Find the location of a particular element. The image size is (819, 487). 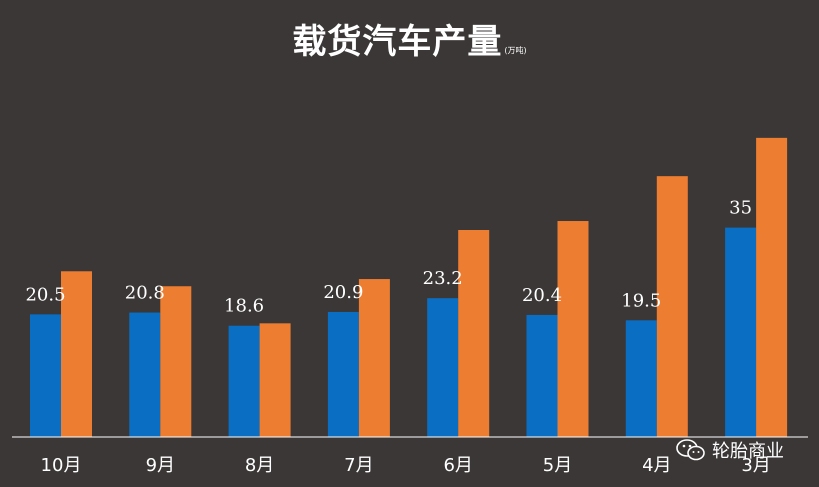

data-label-0: 20.5 is located at coordinates (45, 294).